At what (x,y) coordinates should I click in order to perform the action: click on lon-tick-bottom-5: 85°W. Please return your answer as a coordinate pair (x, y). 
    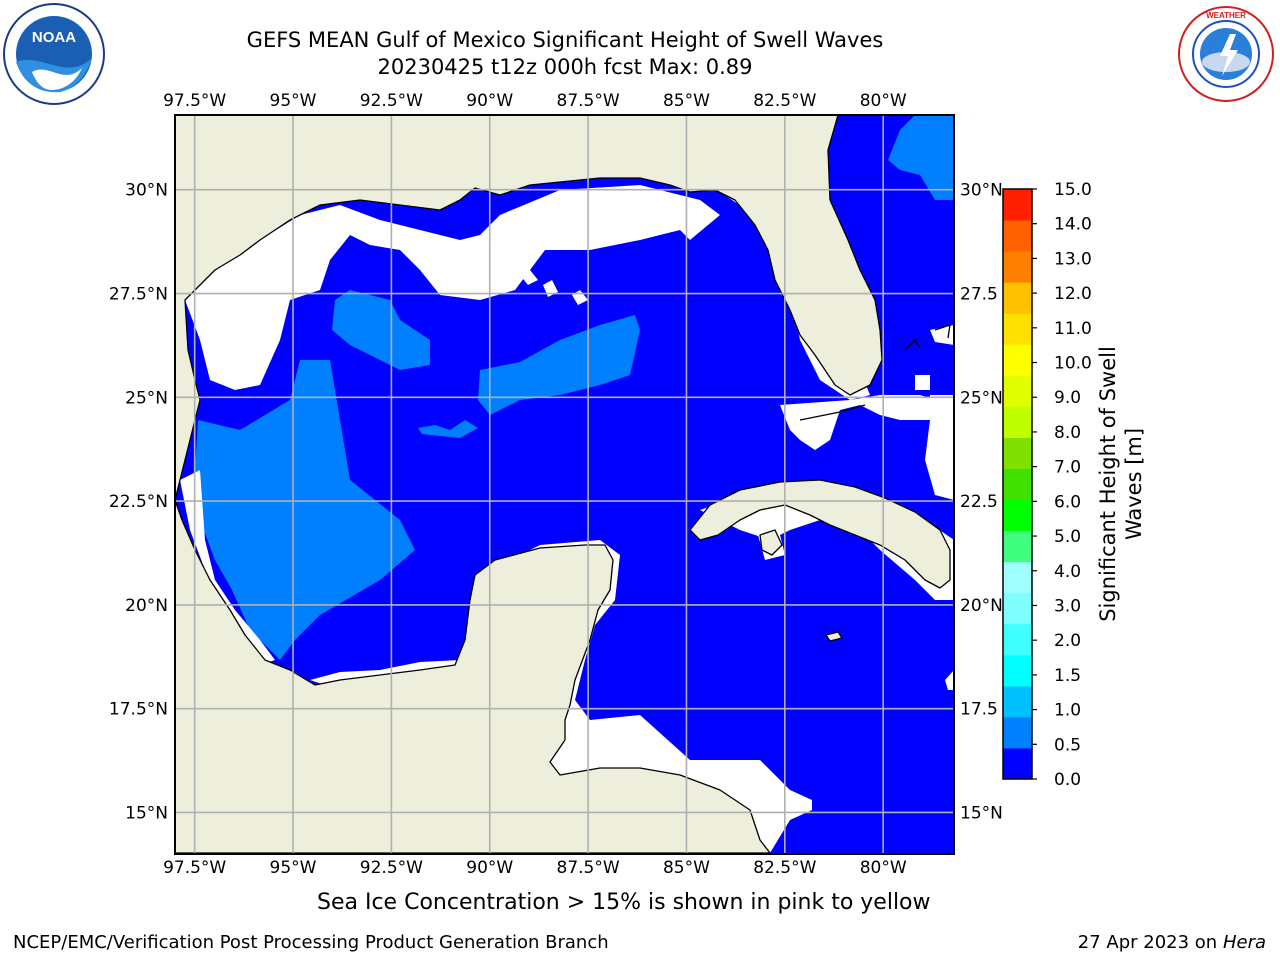
    Looking at the image, I should click on (686, 868).